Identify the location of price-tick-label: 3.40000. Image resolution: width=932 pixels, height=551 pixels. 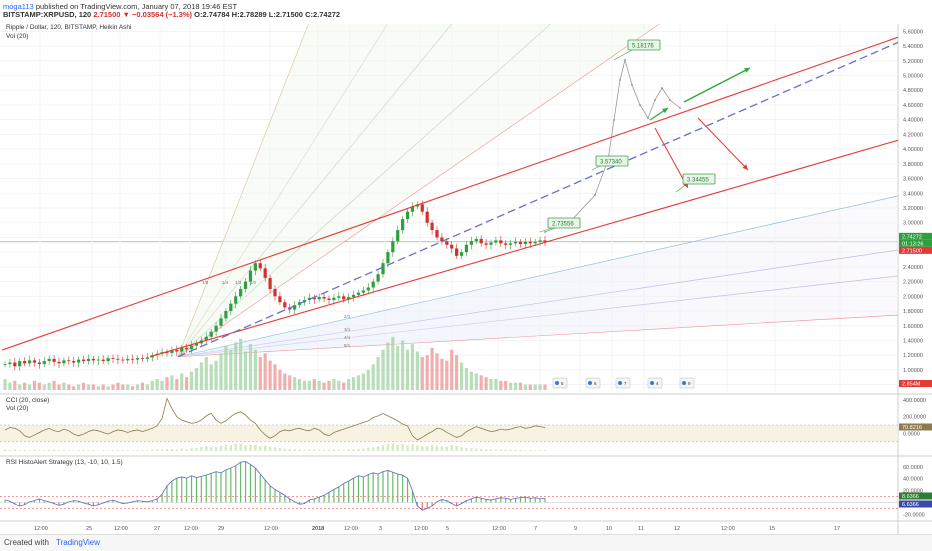
(913, 194).